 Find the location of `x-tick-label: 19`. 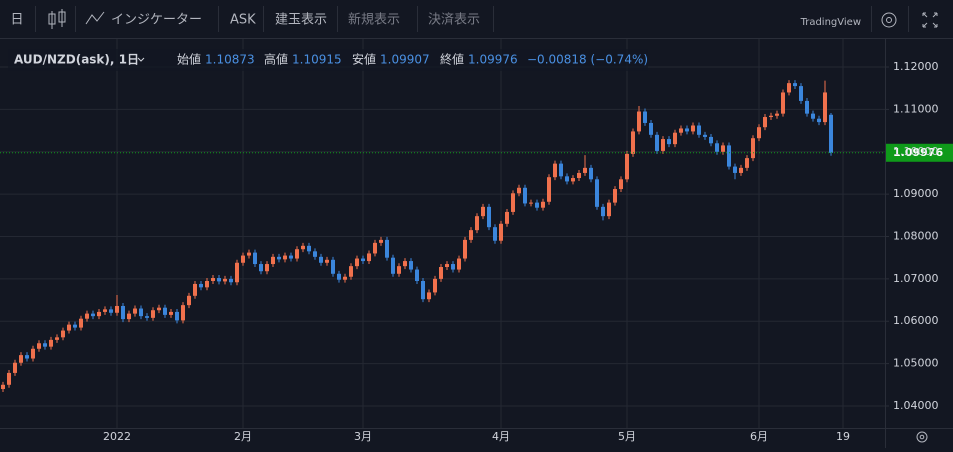

x-tick-label: 19 is located at coordinates (843, 436).